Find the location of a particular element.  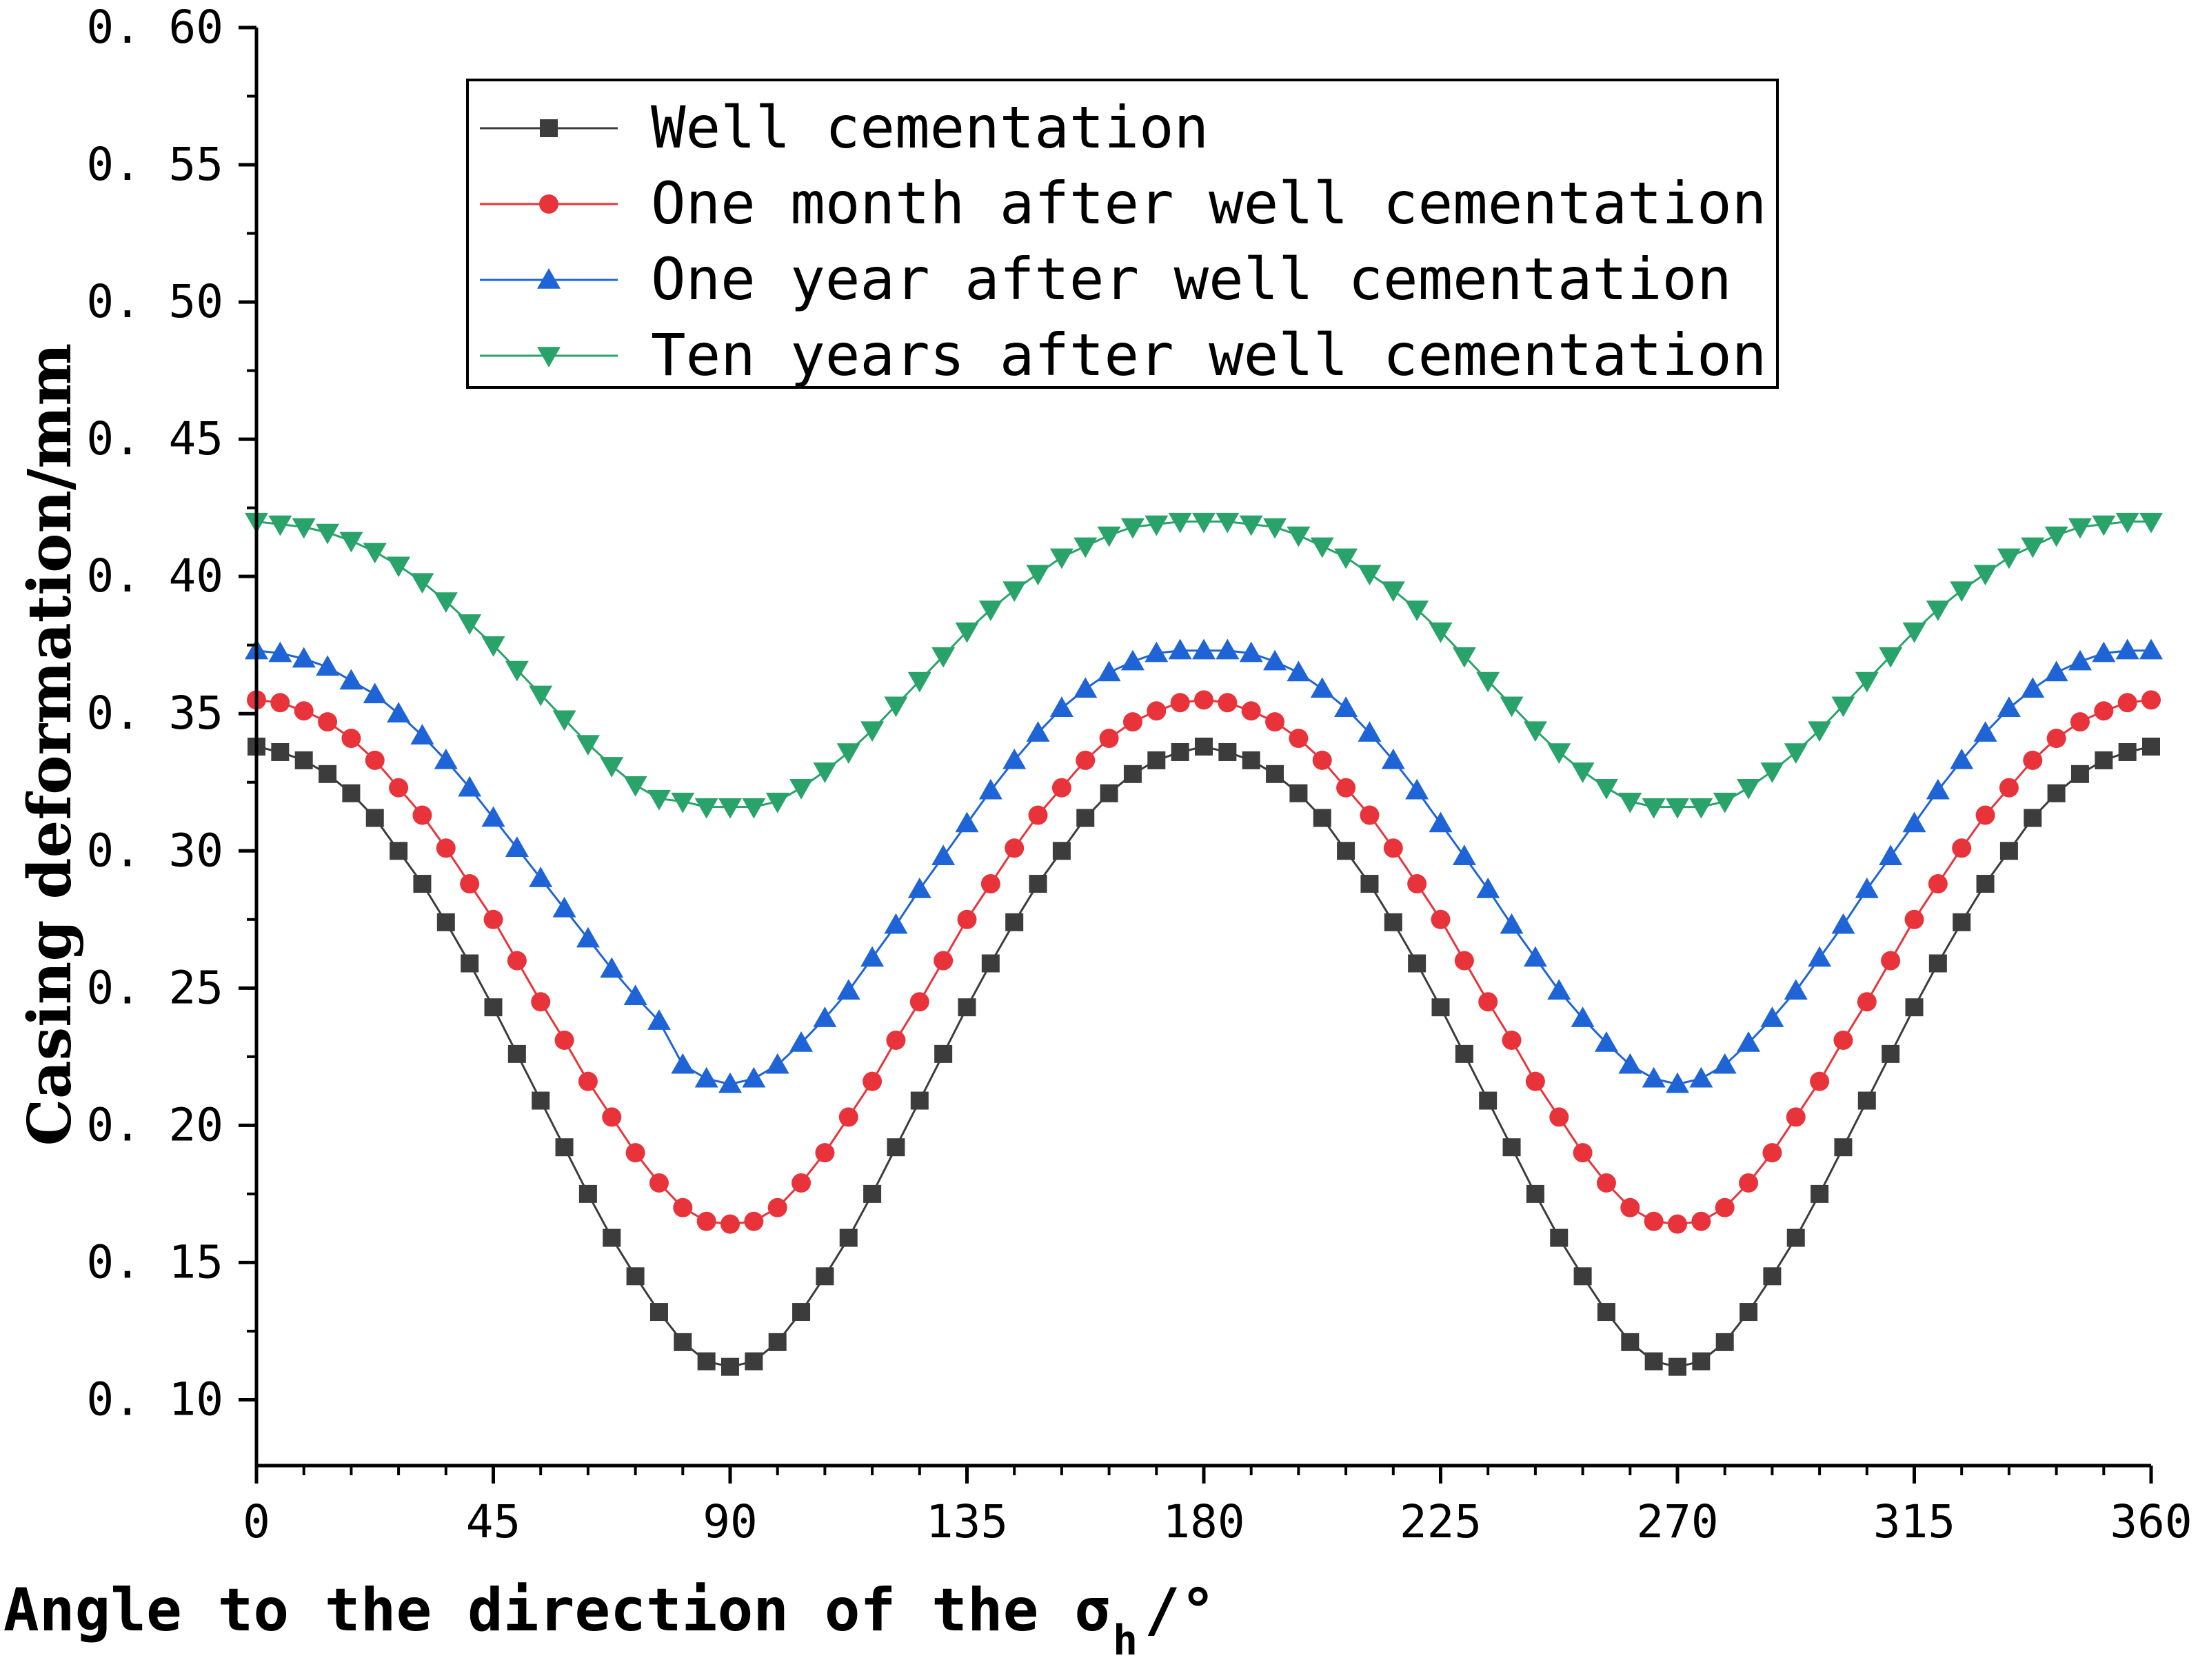

y-tick-label: 0. 20 is located at coordinates (154, 1124).